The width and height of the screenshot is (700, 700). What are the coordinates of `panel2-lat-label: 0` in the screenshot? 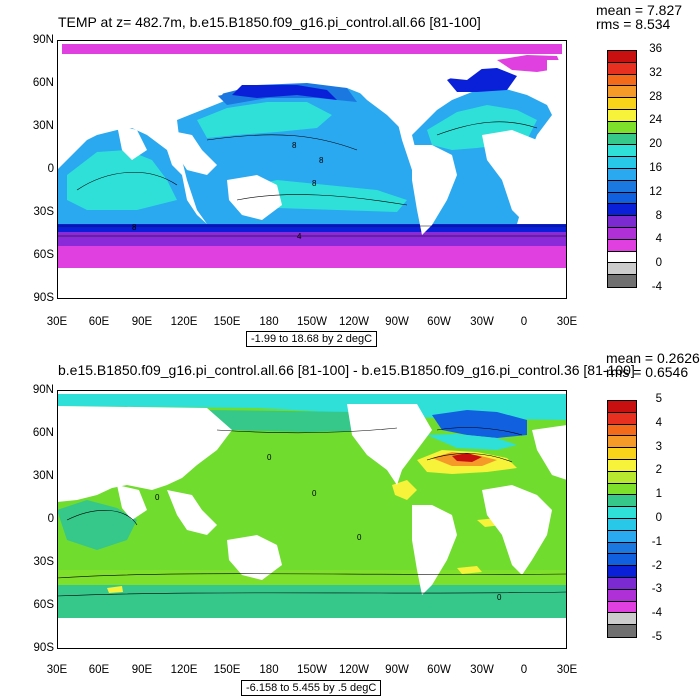 It's located at (50, 519).